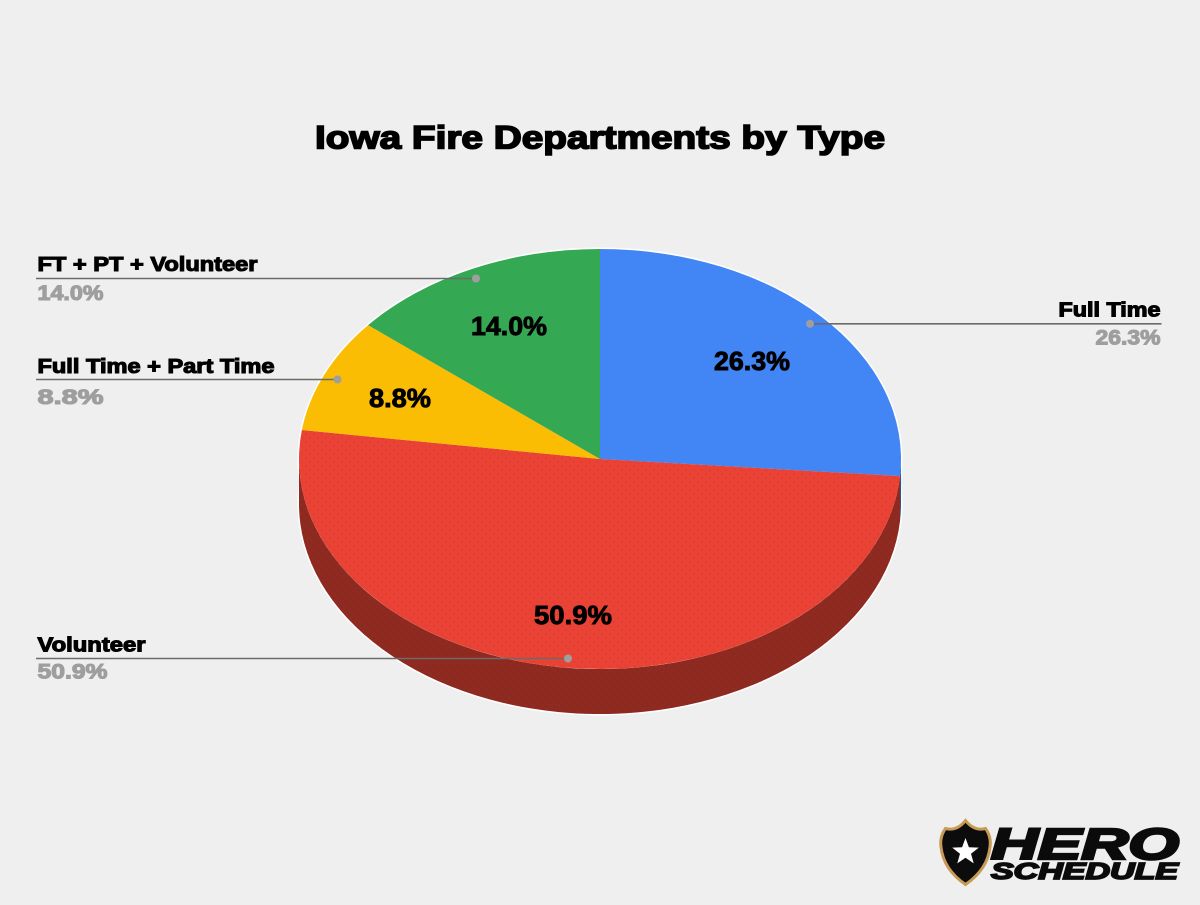  I want to click on svg-text: Full Time, so click(1110, 311).